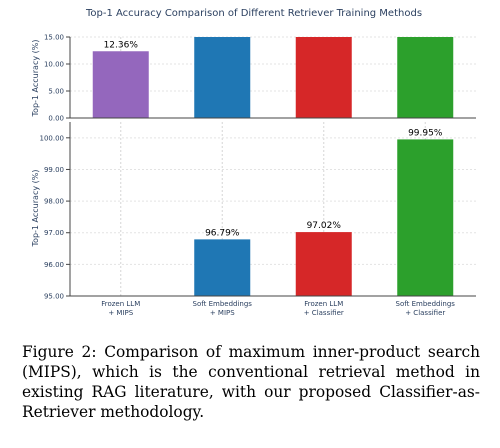 The height and width of the screenshot is (448, 500). Describe the element at coordinates (52, 138) in the screenshot. I see `y-tick-label: 100.00` at that location.